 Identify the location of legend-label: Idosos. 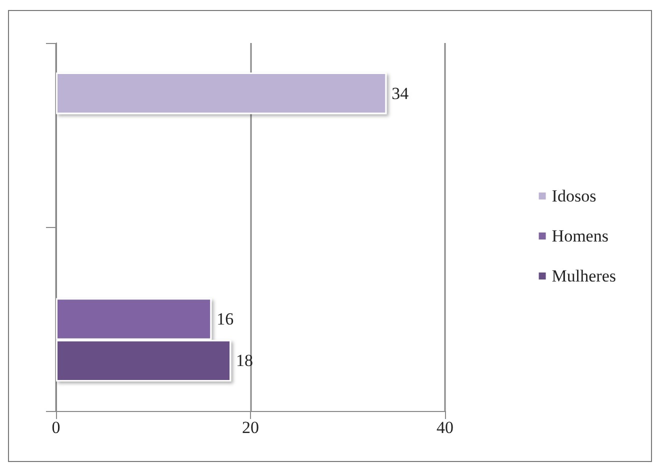
(574, 196).